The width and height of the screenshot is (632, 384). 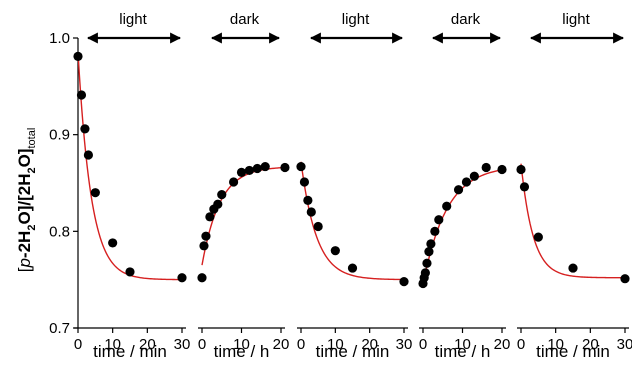 I want to click on y-tick-label: 0.8, so click(x=59, y=231).